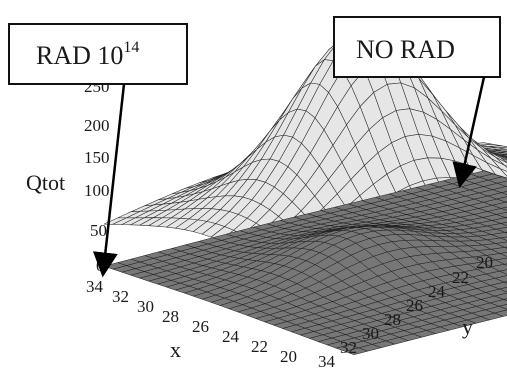 The width and height of the screenshot is (507, 374). Describe the element at coordinates (467, 326) in the screenshot. I see `y-axis-label: y` at that location.